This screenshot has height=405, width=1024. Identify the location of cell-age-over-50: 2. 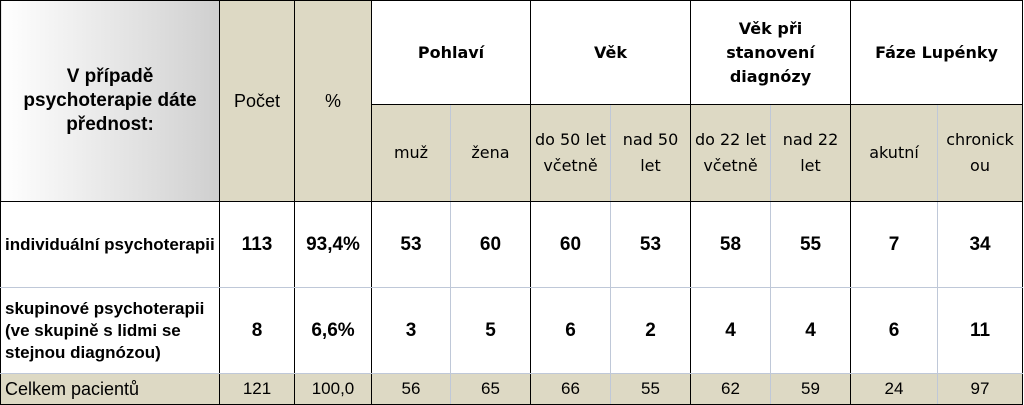
(650, 330).